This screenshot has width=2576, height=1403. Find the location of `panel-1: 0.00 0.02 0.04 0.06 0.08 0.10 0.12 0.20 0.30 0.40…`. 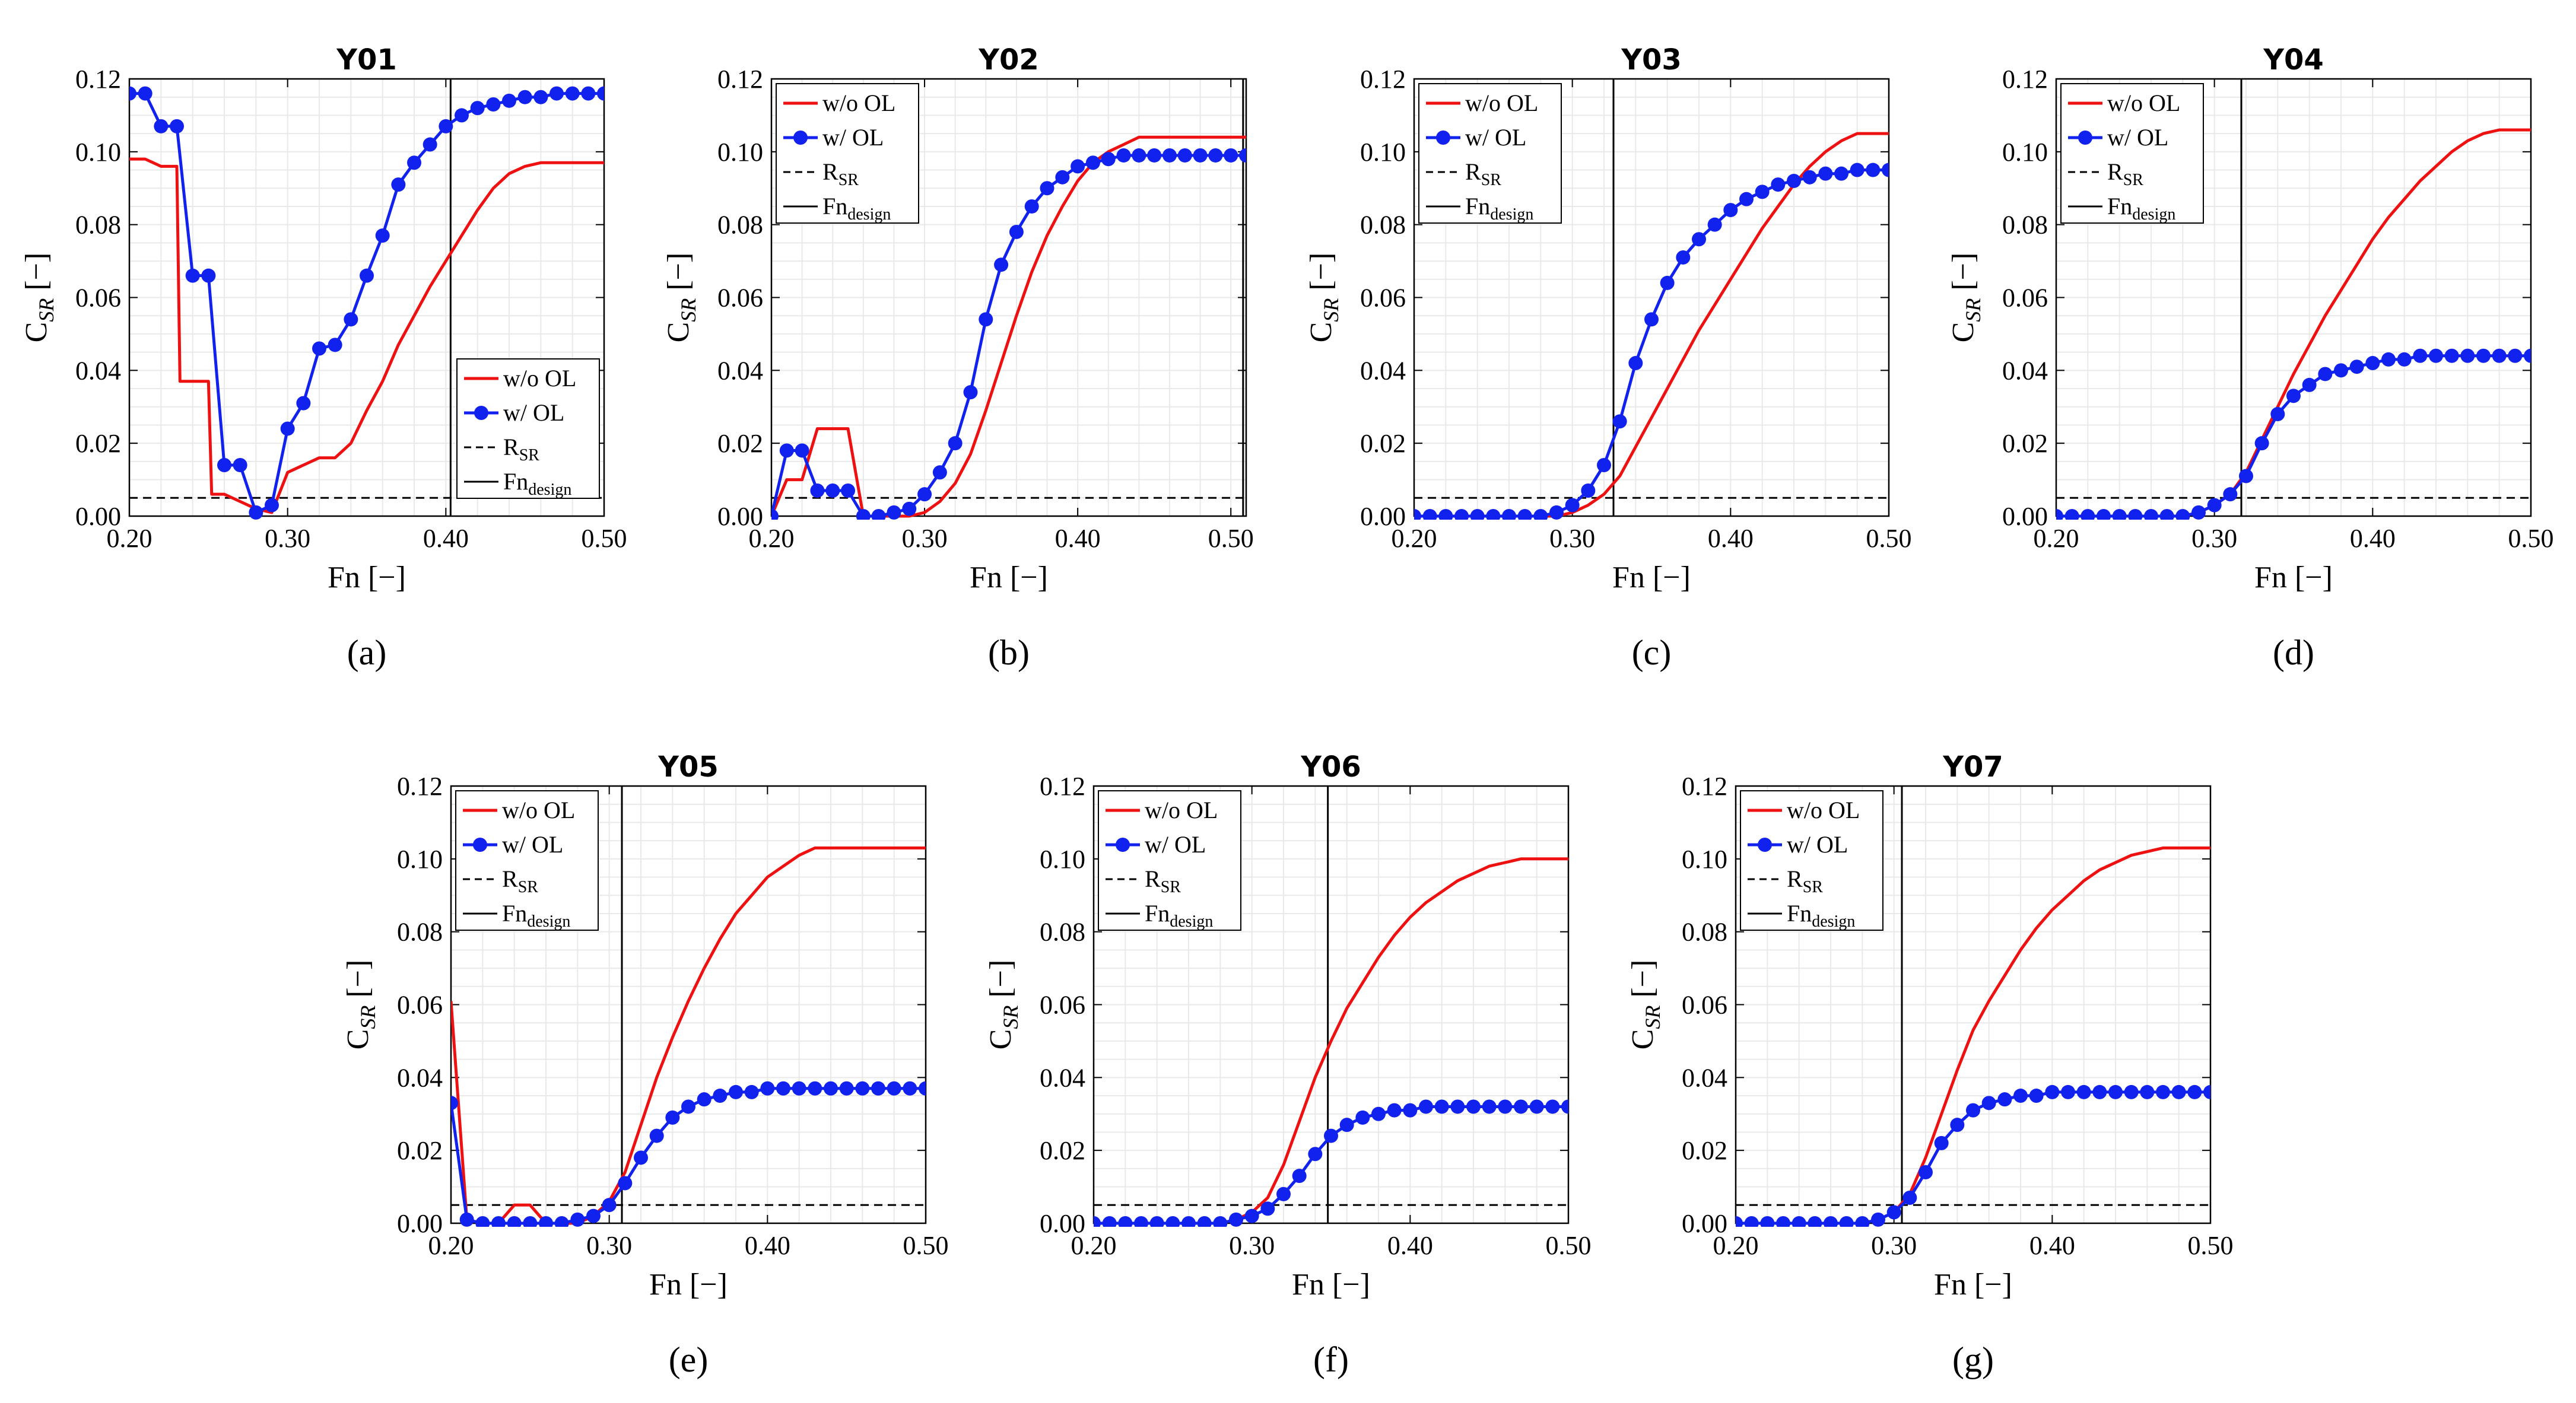

panel-1: 0.00 0.02 0.04 0.06 0.08 0.10 0.12 0.20 0.30 0.40… is located at coordinates (324, 357).